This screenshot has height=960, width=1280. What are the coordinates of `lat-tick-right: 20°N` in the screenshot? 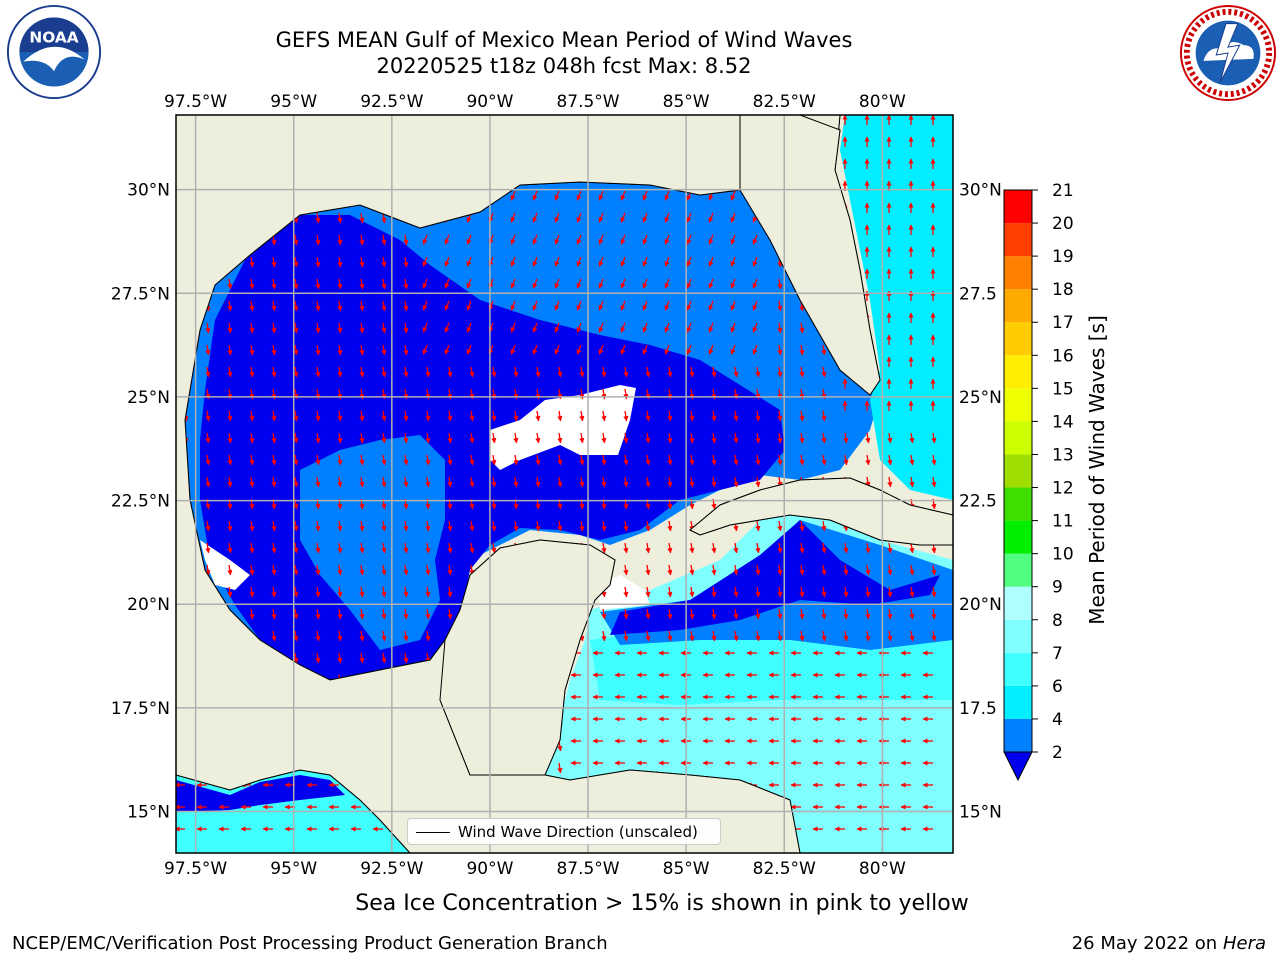 It's located at (980, 605).